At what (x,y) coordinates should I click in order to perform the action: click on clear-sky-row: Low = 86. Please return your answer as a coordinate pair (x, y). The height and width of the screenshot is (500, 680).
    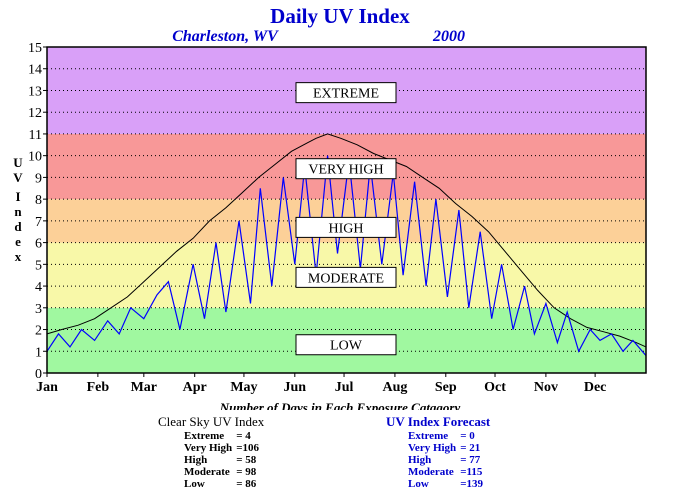
    Looking at the image, I should click on (221, 484).